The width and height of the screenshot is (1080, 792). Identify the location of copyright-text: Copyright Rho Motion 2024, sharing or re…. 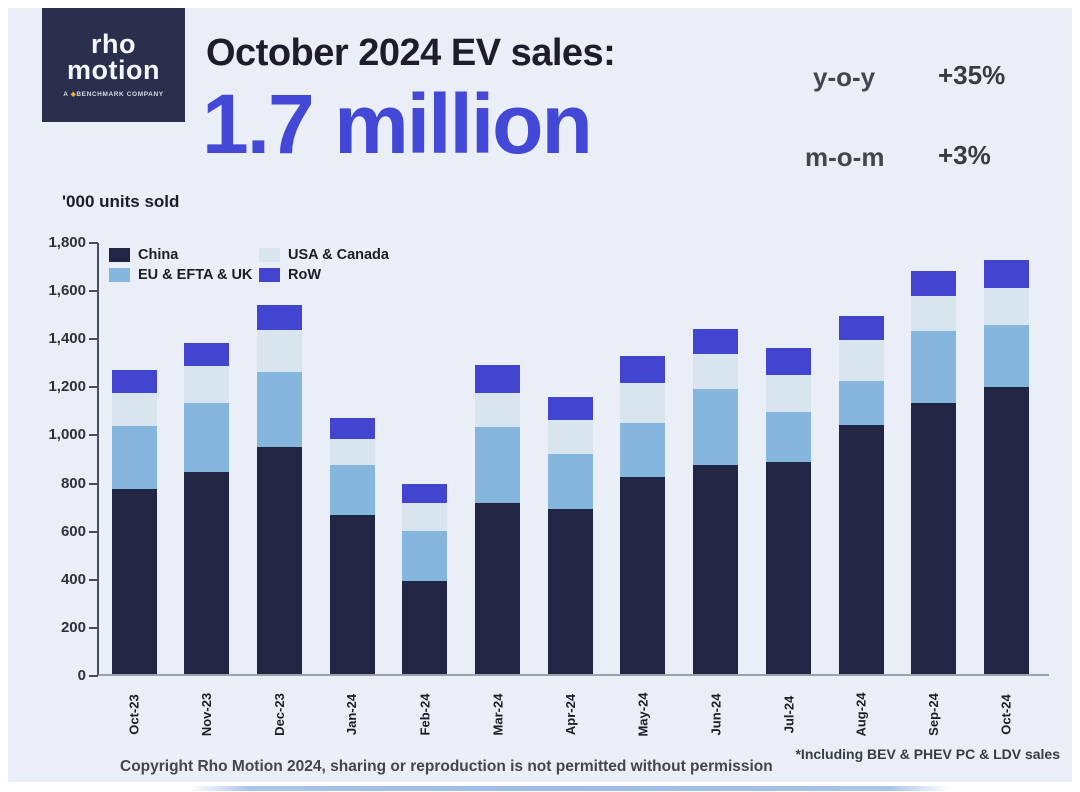
(446, 766).